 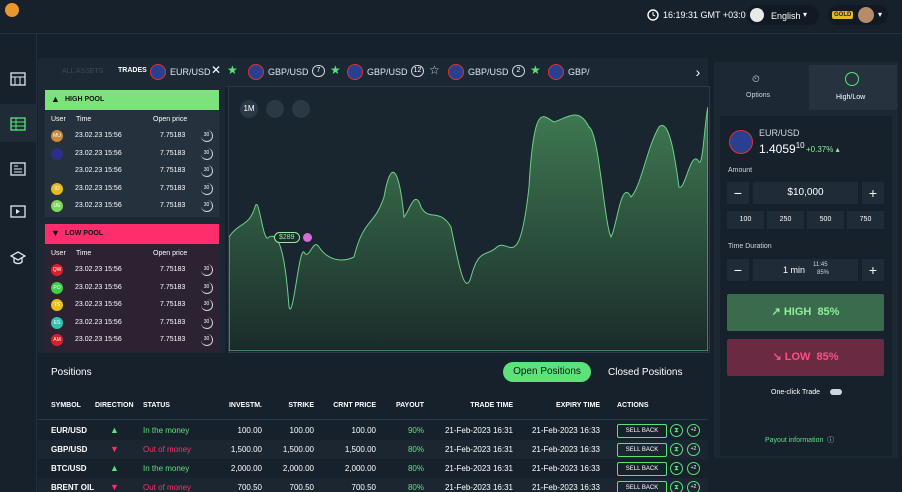 I want to click on payout-info-label: Payout information, so click(x=794, y=440).